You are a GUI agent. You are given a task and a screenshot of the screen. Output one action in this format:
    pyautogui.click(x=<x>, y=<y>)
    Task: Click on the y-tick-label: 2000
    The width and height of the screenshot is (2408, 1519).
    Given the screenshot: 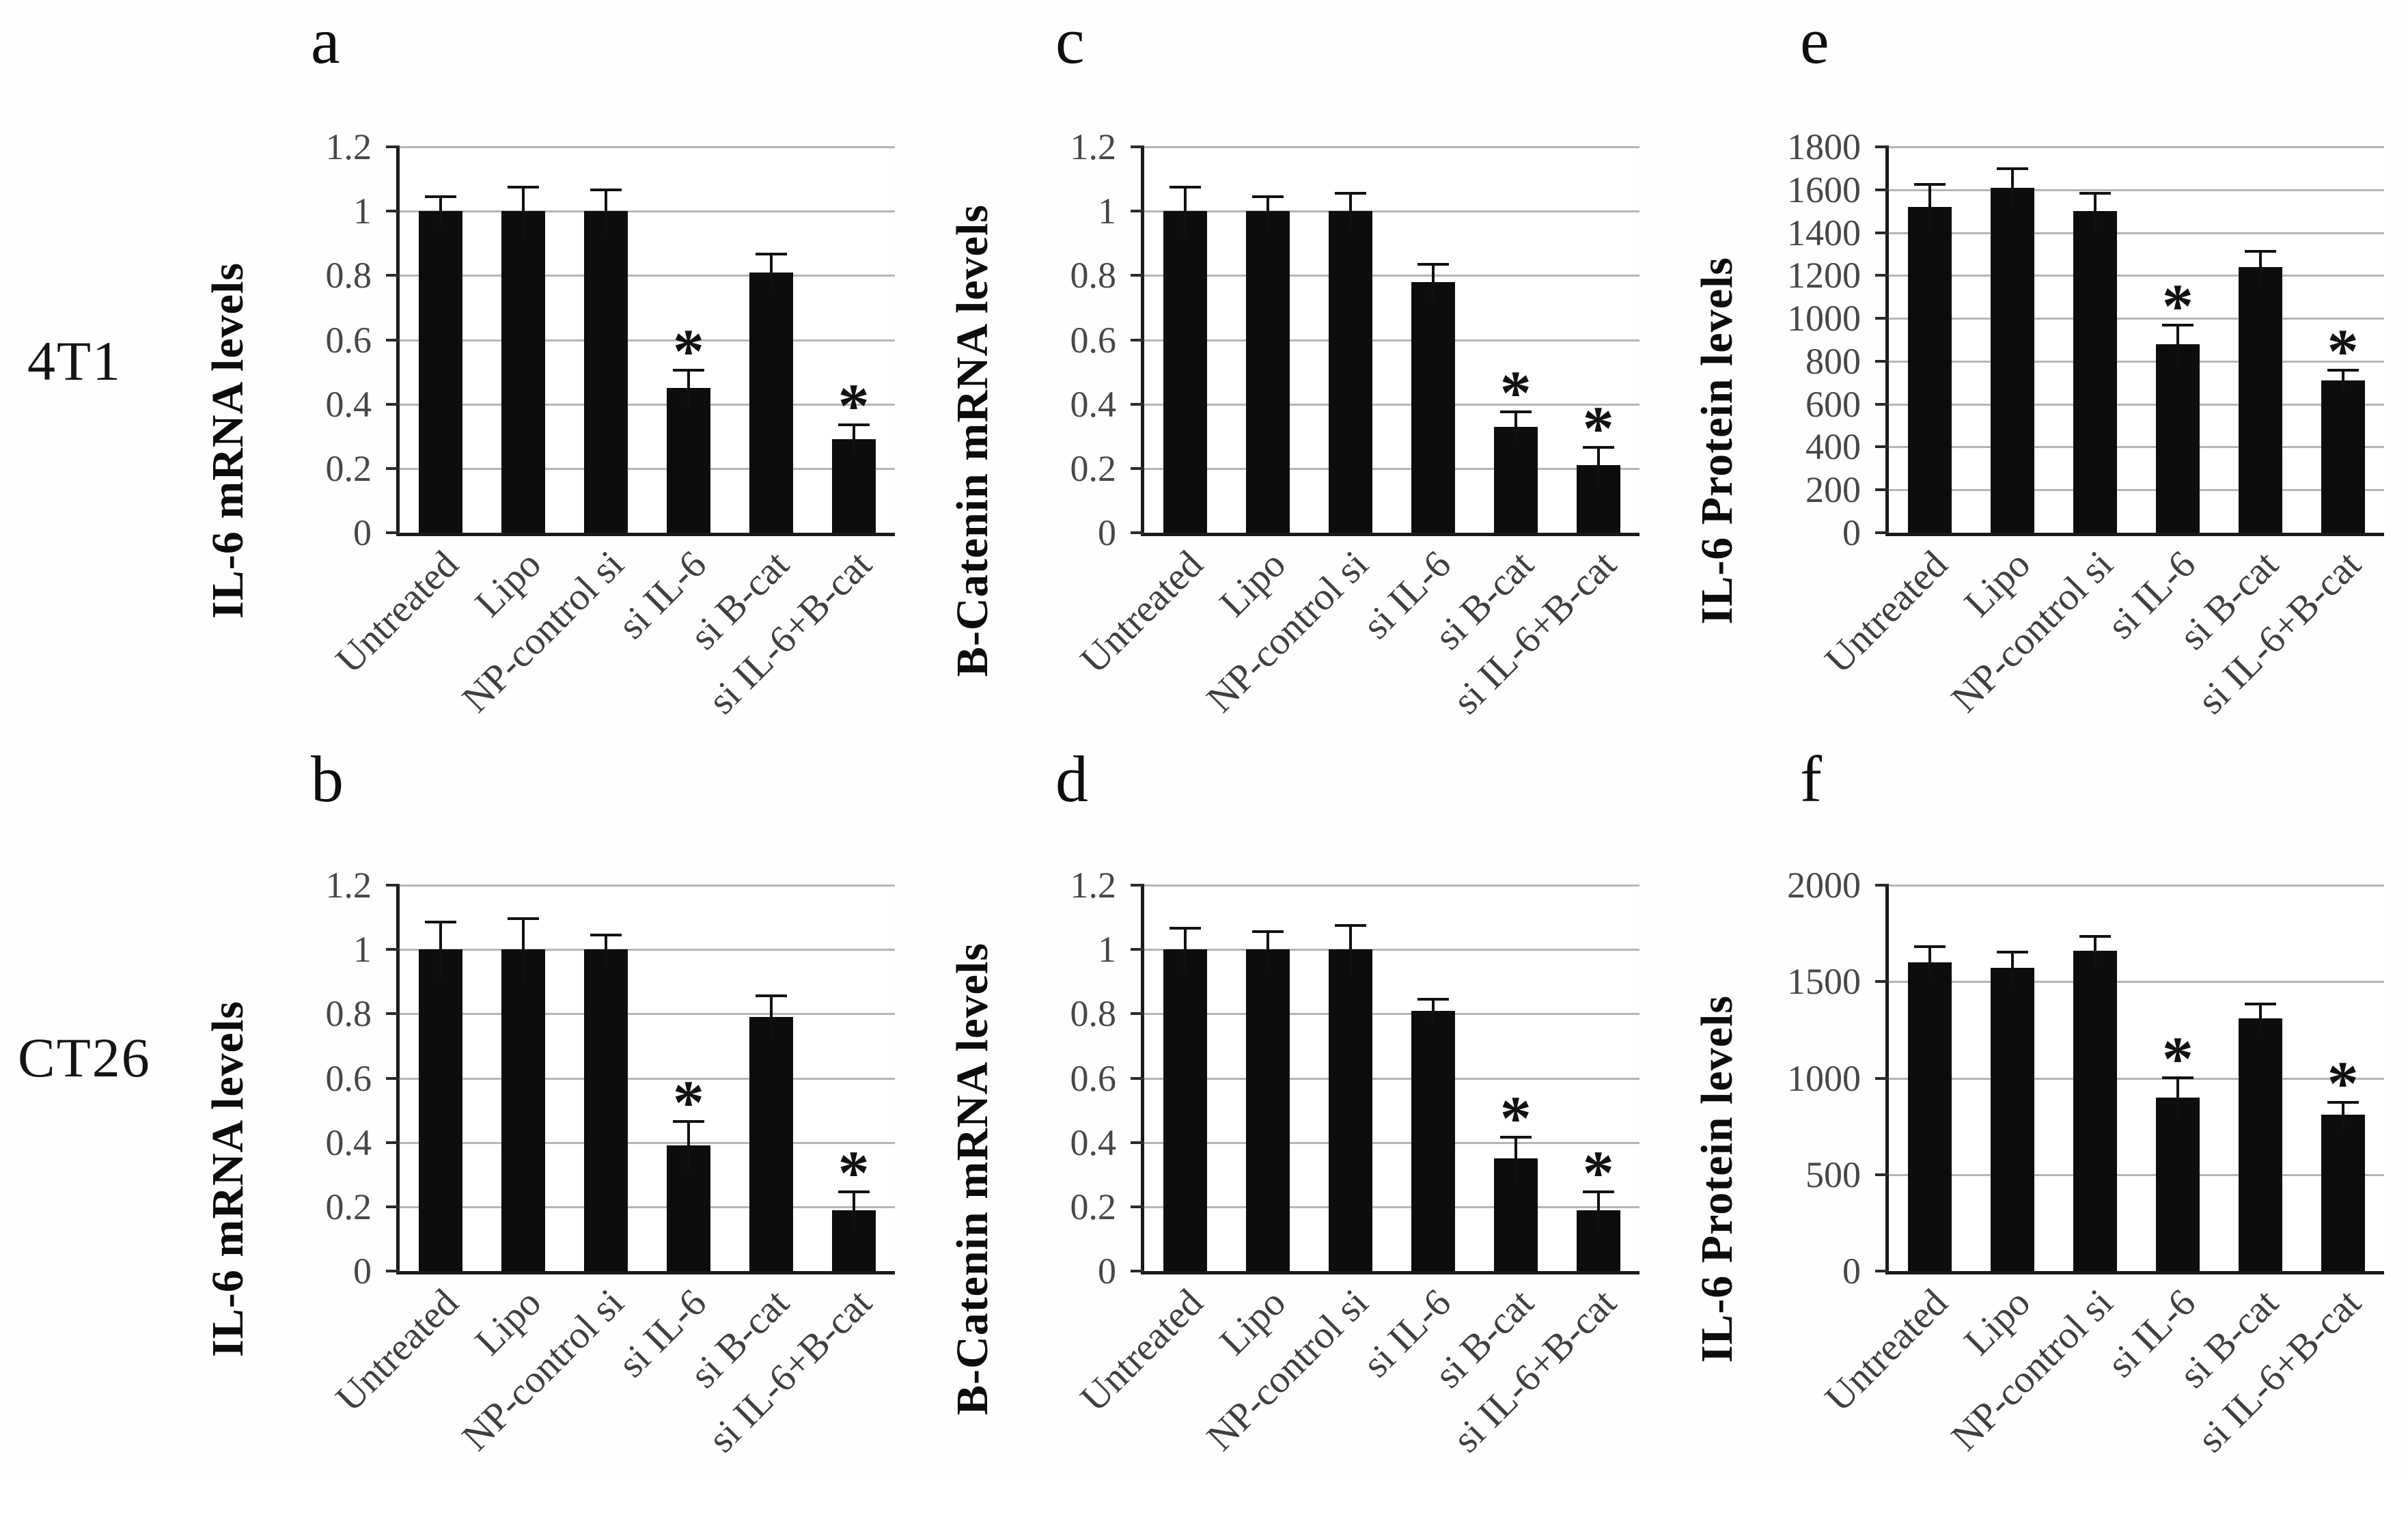 What is the action you would take?
    pyautogui.click(x=1824, y=885)
    